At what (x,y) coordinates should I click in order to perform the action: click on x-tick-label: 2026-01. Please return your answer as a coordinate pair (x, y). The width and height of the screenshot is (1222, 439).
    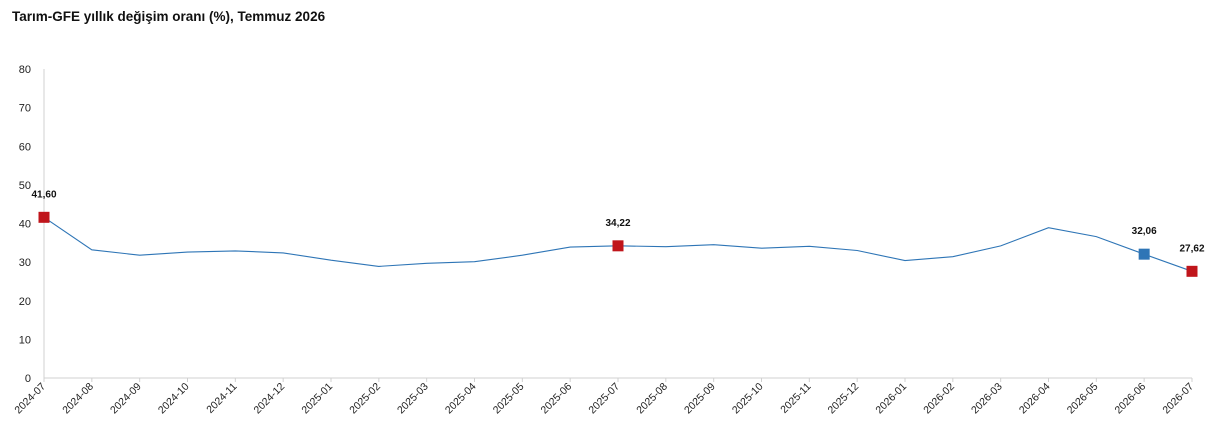
    Looking at the image, I should click on (891, 399).